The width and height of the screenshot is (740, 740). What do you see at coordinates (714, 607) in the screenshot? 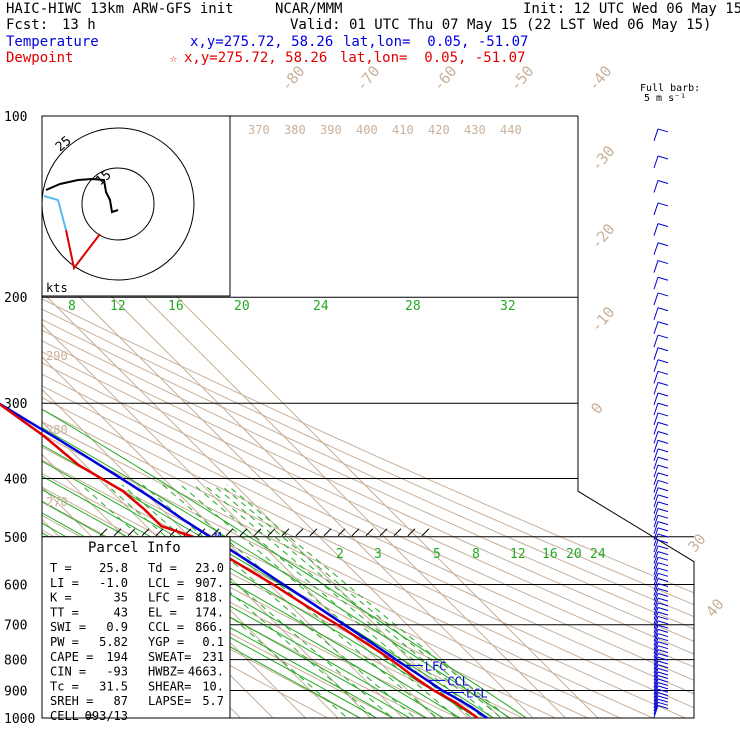
I see `isotherm-label: 40` at bounding box center [714, 607].